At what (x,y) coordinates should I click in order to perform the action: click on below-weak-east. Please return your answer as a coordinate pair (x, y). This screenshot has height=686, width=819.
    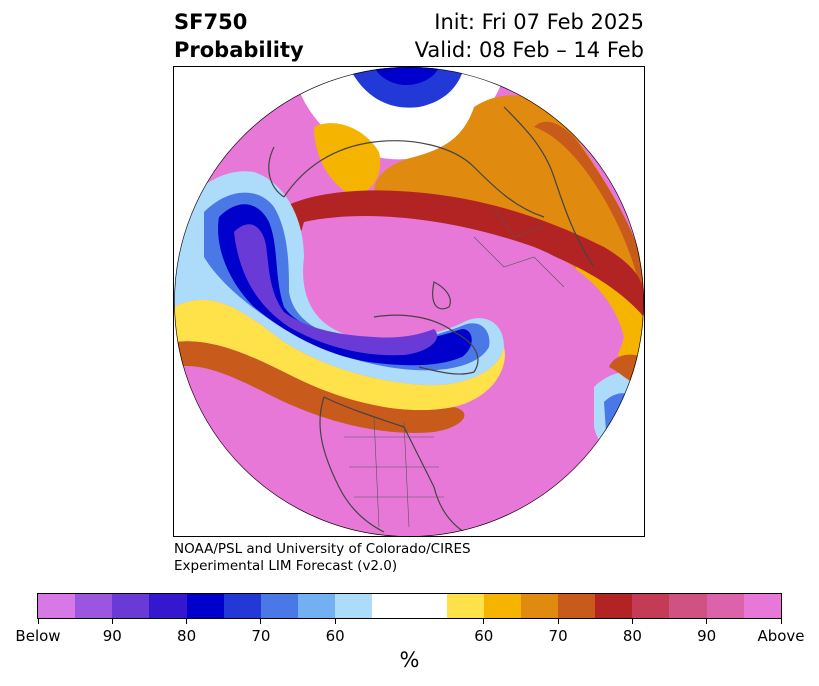
    Looking at the image, I should click on (619, 413).